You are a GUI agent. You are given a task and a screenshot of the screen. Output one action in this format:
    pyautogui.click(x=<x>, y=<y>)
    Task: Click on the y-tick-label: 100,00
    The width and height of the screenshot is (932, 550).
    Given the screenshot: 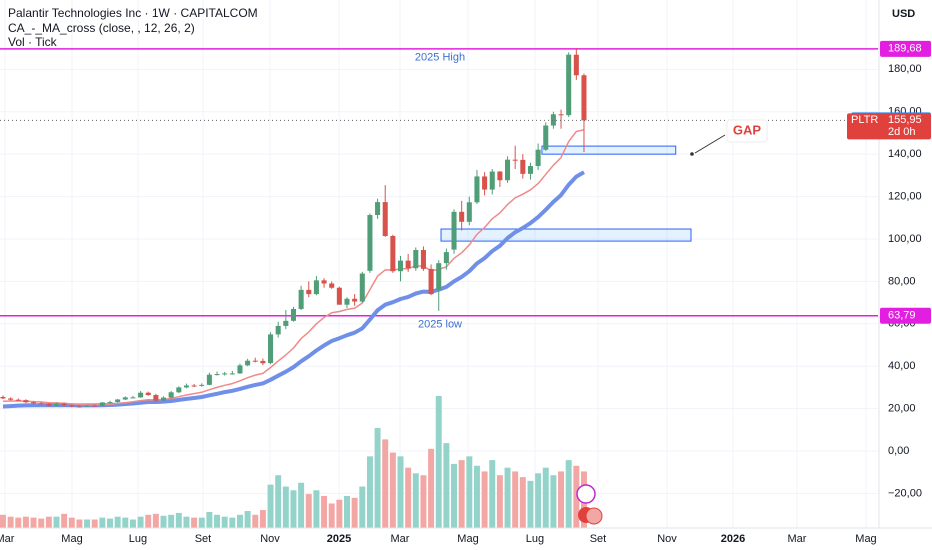 What is the action you would take?
    pyautogui.click(x=905, y=239)
    